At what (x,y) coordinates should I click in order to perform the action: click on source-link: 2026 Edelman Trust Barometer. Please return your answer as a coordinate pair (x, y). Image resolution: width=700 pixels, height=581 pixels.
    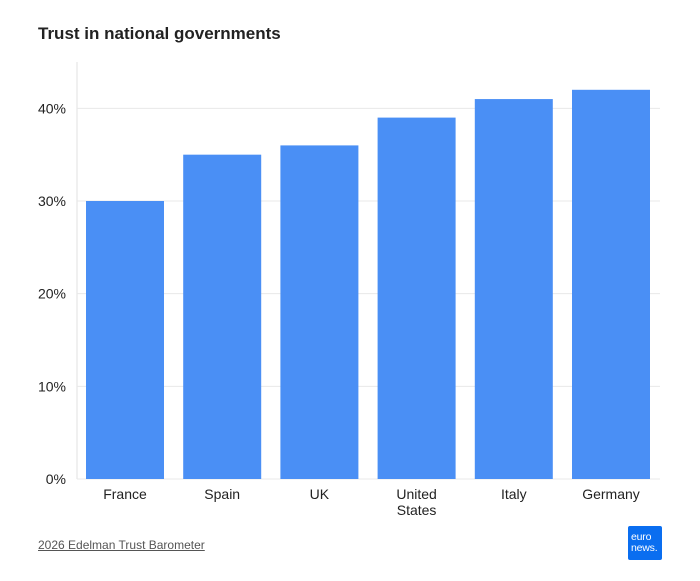
    Looking at the image, I should click on (121, 545).